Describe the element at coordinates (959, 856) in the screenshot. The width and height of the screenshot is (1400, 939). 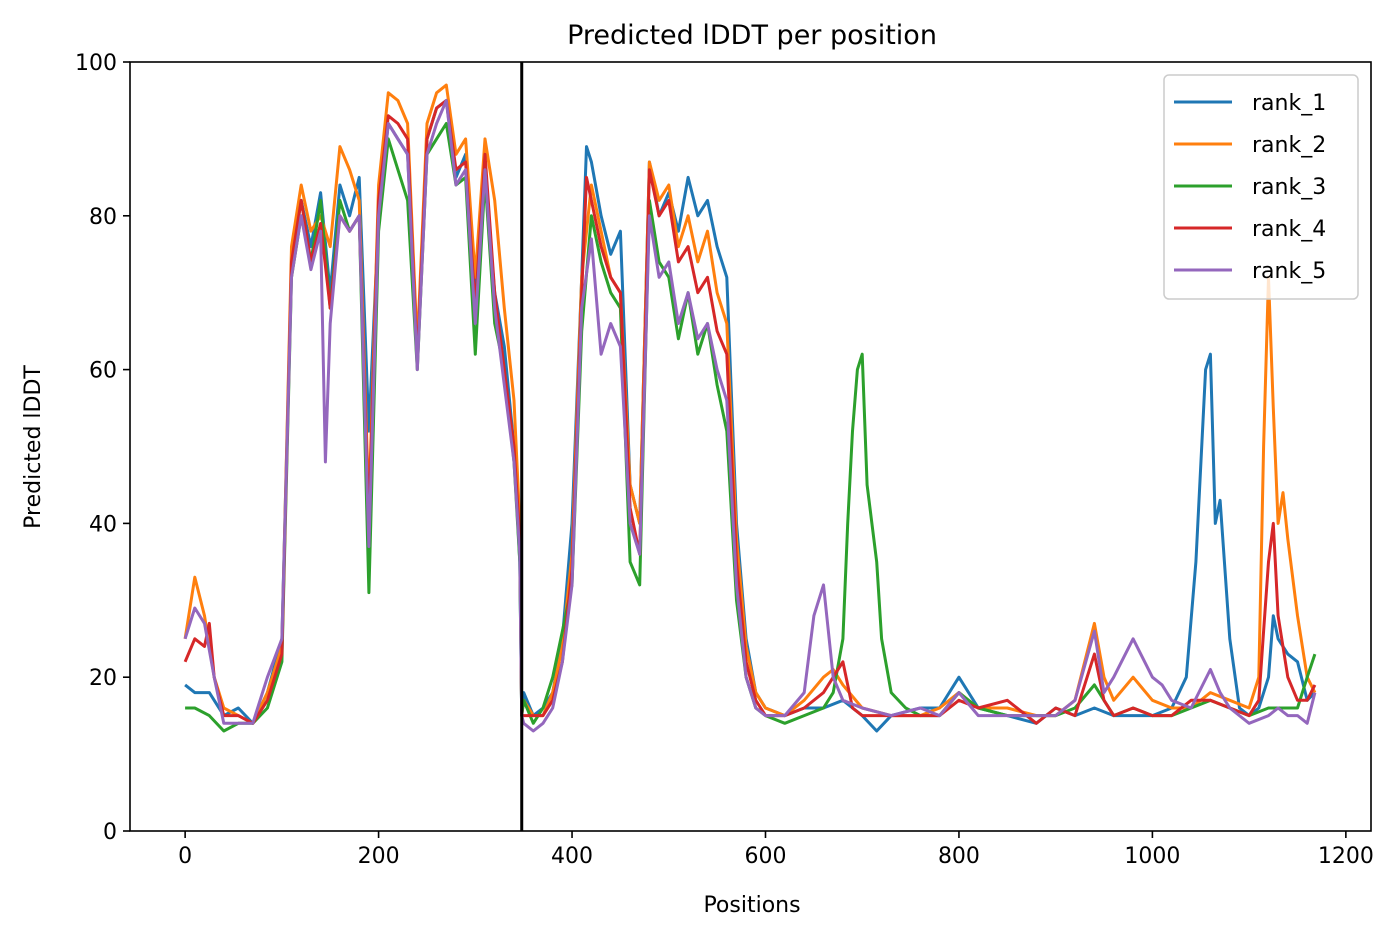
I see `x-tick-label: 800` at that location.